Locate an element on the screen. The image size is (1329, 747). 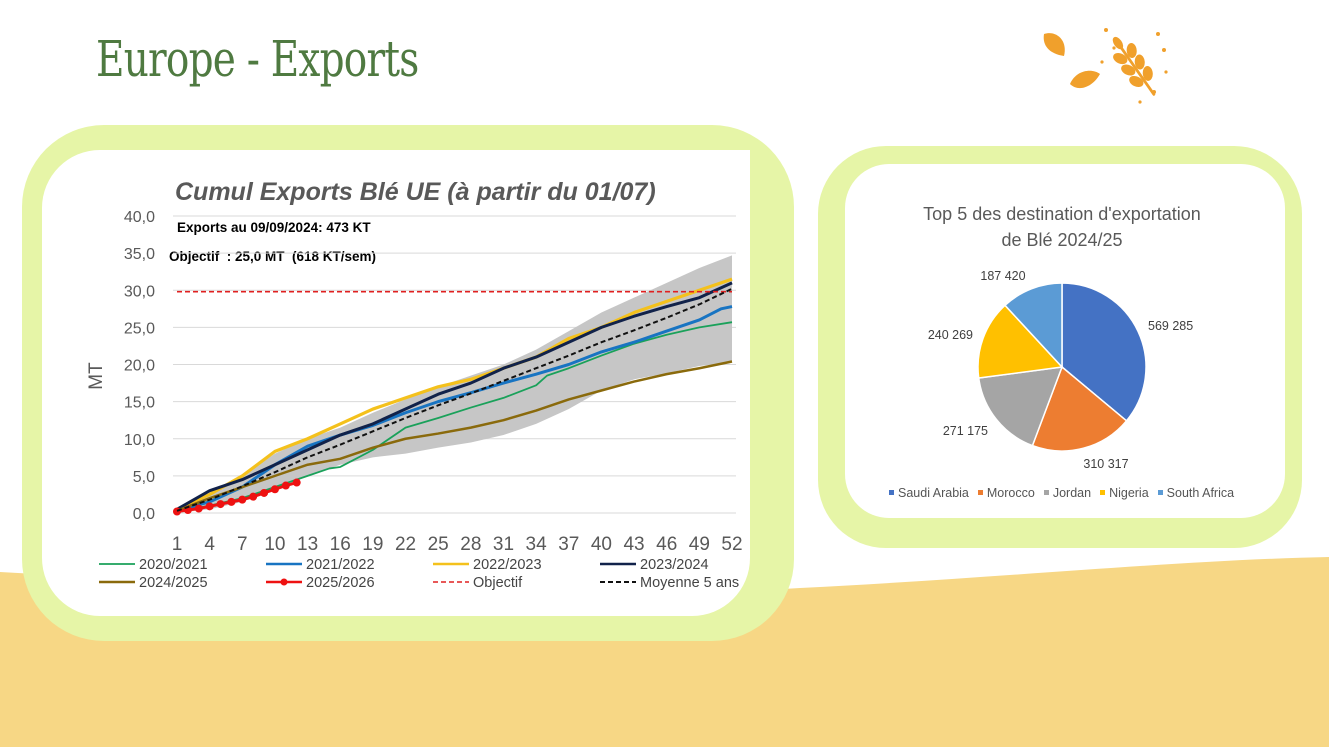
x-tick-label: 13 is located at coordinates (307, 544).